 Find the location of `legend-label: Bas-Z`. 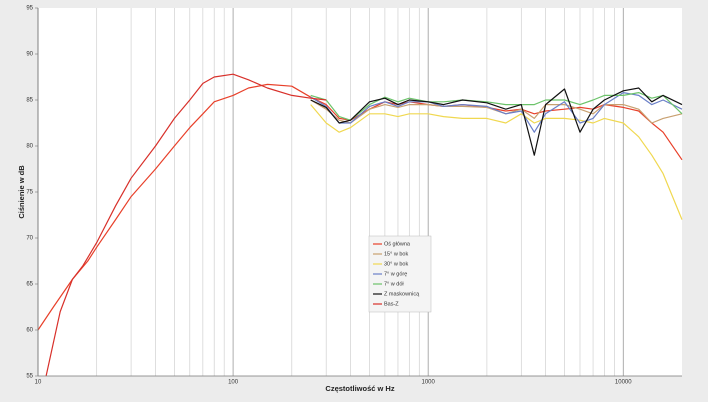

legend-label: Bas-Z is located at coordinates (391, 304).